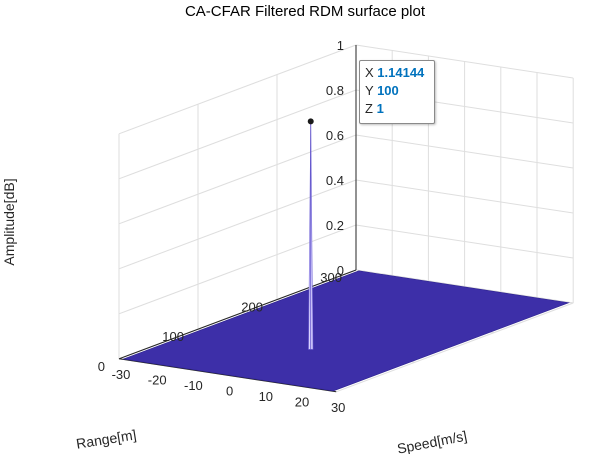  Describe the element at coordinates (305, 11) in the screenshot. I see `chart-title: CA-CFAR Filtered RDM surface plot` at that location.